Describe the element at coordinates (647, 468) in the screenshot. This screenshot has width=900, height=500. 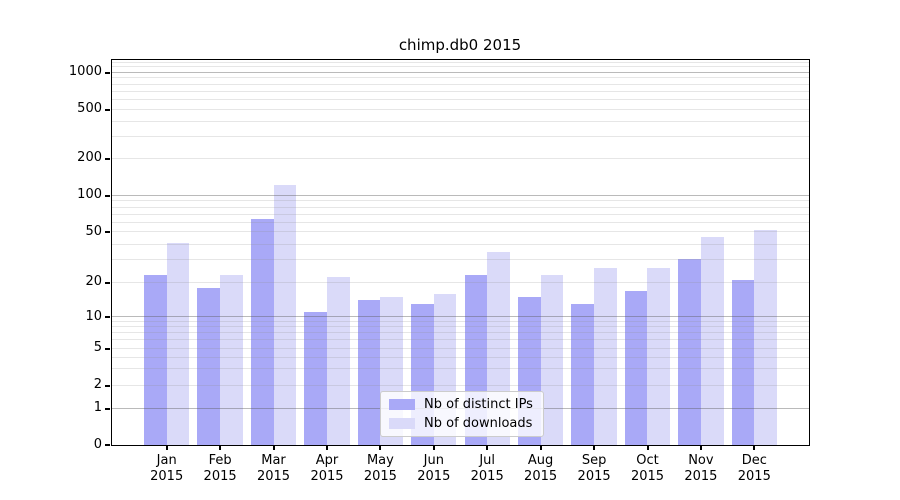
I see `x-tick-label: Oct 2015` at that location.